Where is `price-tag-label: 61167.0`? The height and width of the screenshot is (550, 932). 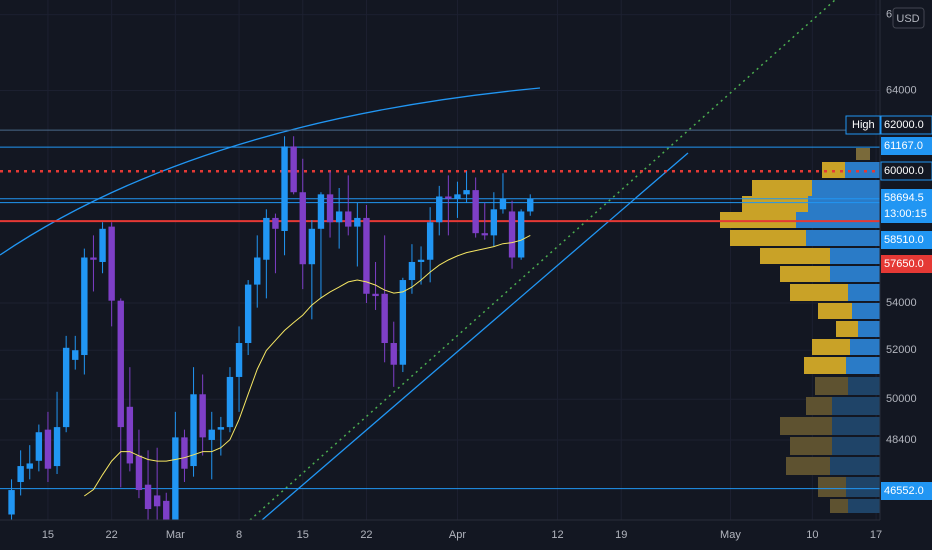
price-tag-label: 61167.0 is located at coordinates (903, 146).